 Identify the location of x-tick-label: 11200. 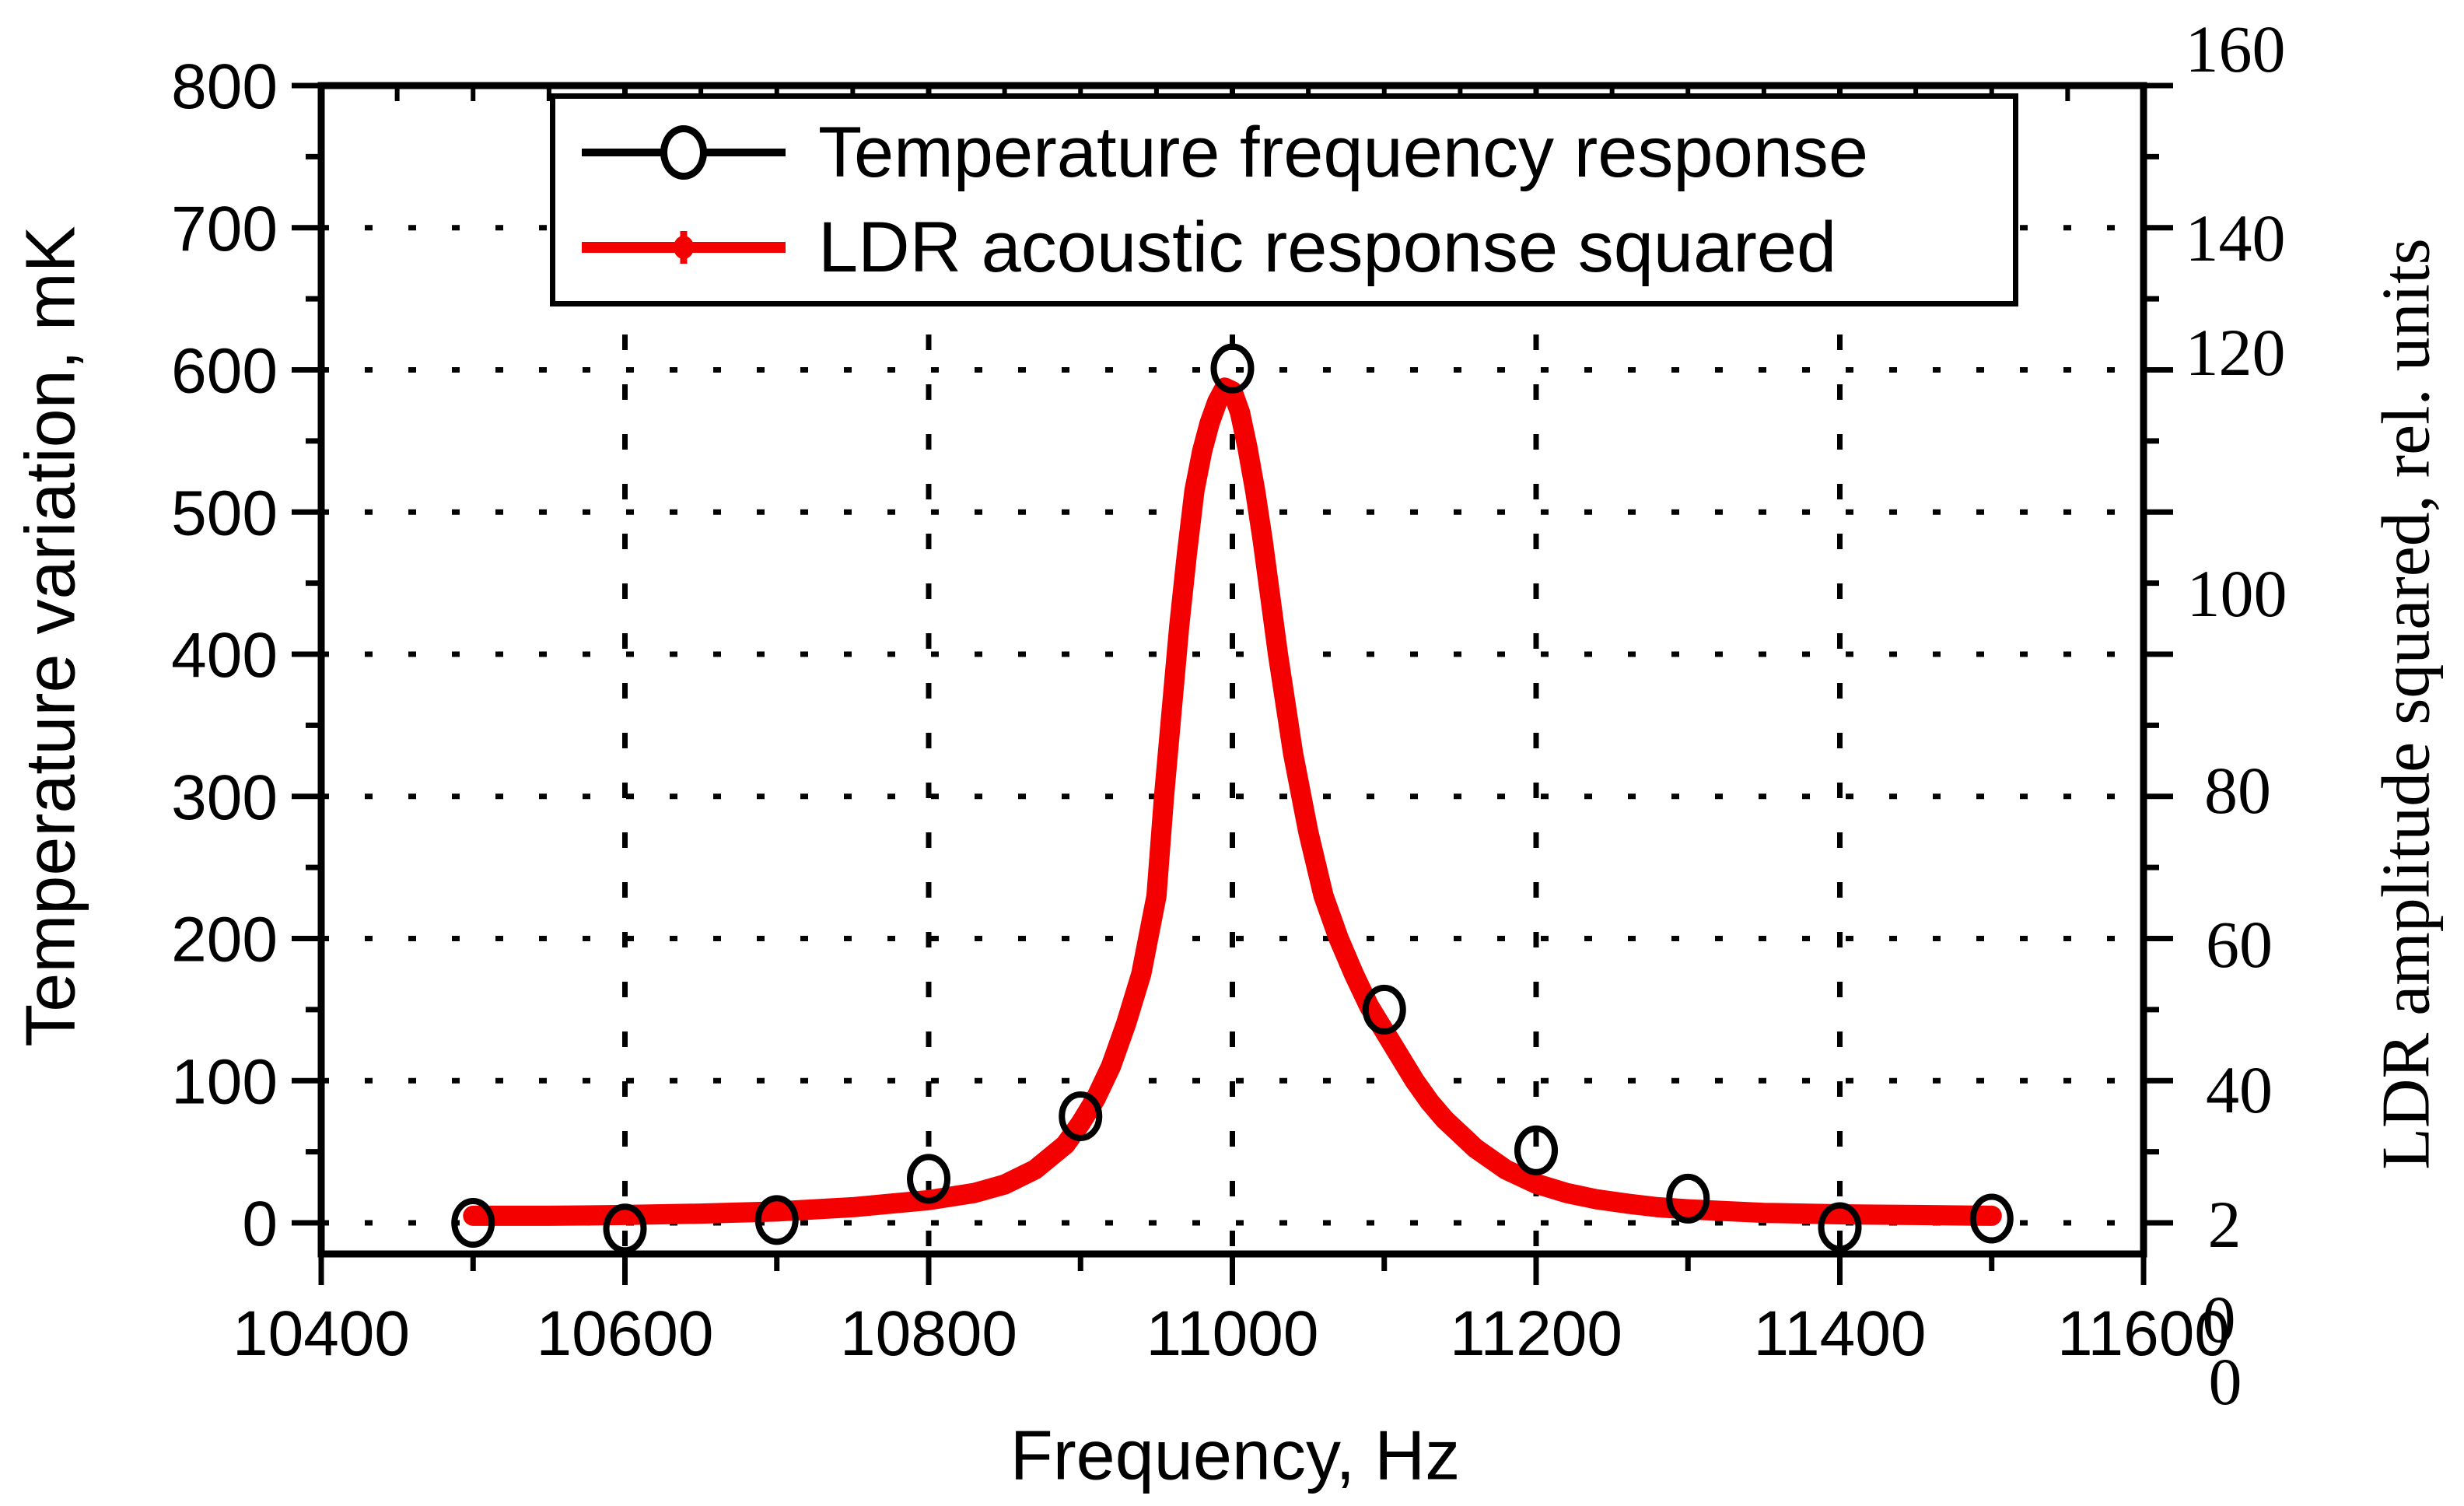
(1536, 1333).